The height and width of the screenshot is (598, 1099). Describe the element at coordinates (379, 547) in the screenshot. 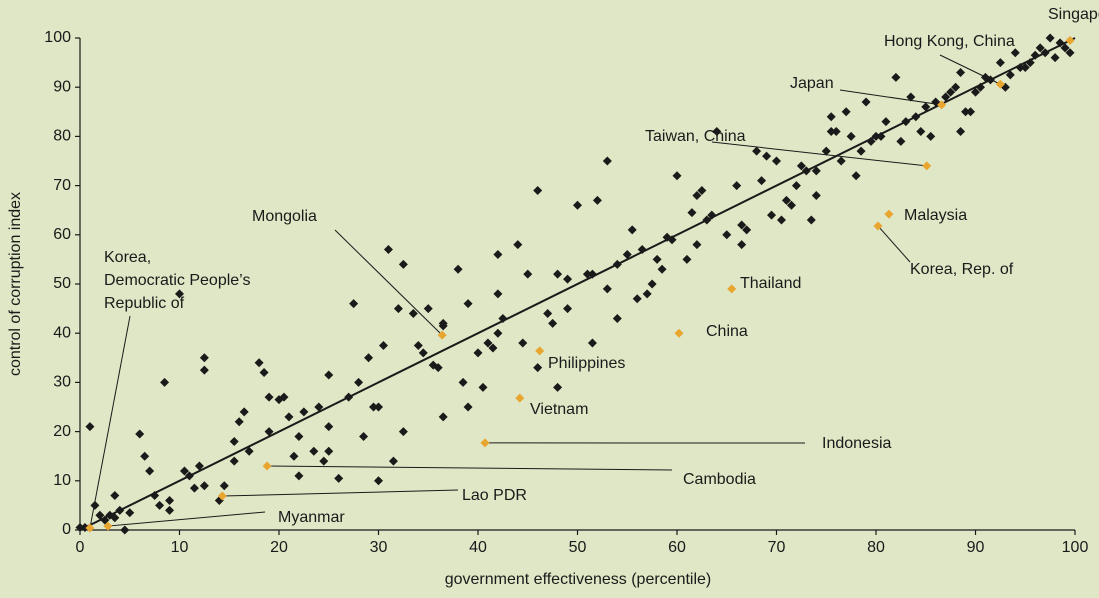

I see `x-tick-label: 30` at that location.